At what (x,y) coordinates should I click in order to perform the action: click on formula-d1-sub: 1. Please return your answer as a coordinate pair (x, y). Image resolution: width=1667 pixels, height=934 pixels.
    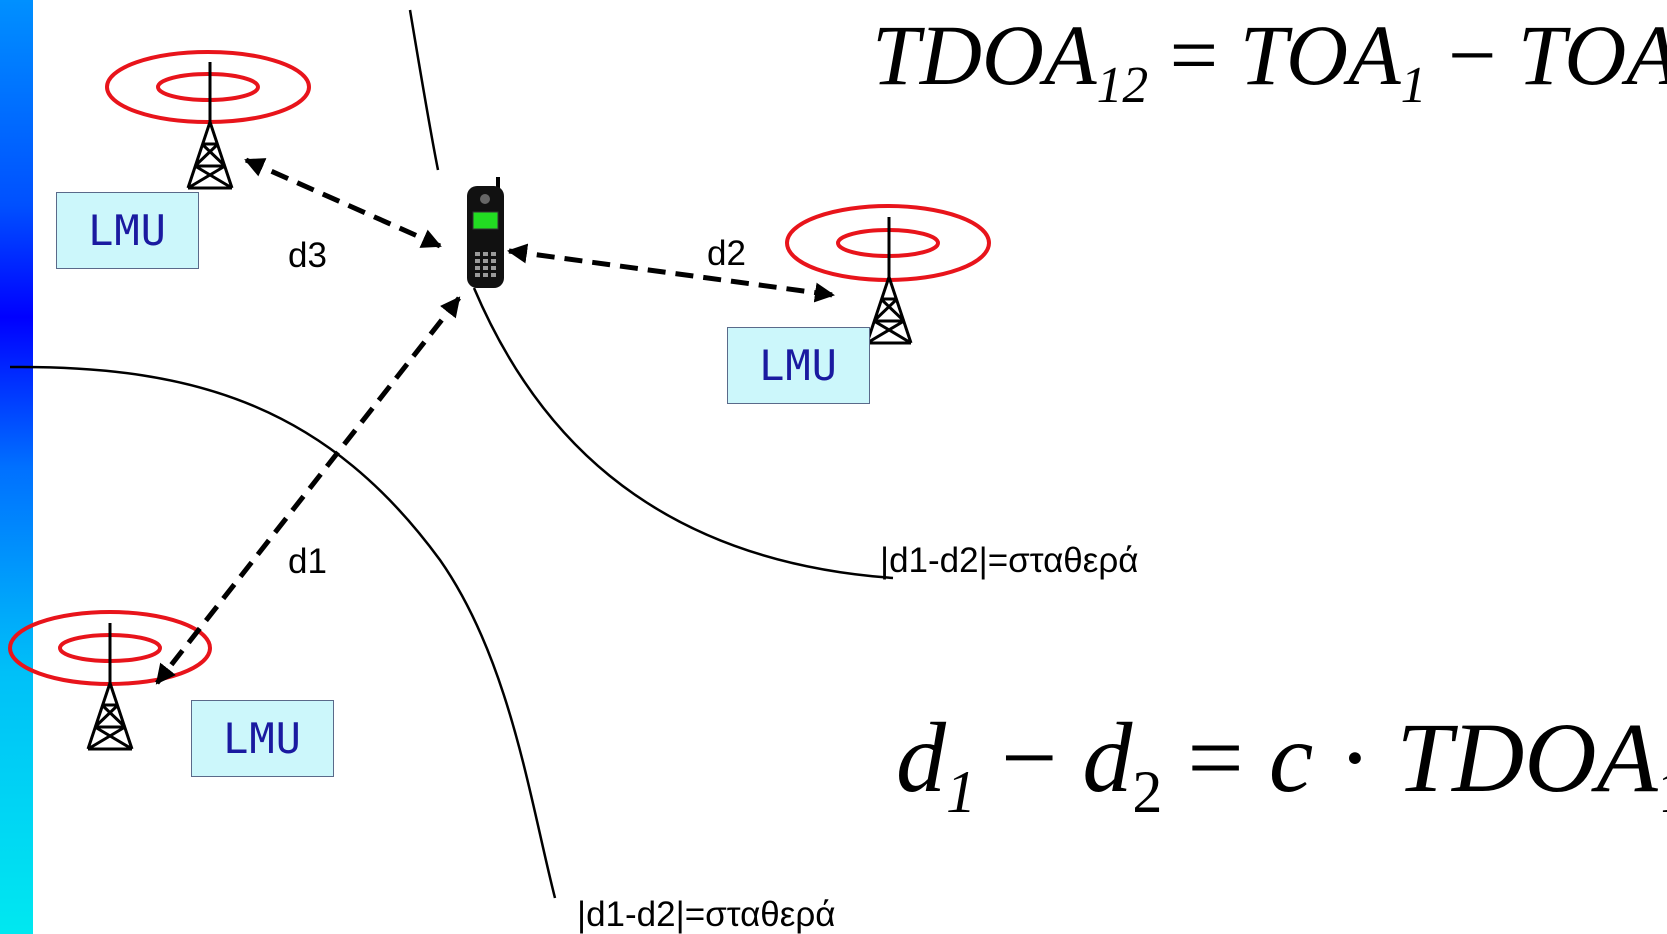
    Looking at the image, I should click on (961, 792).